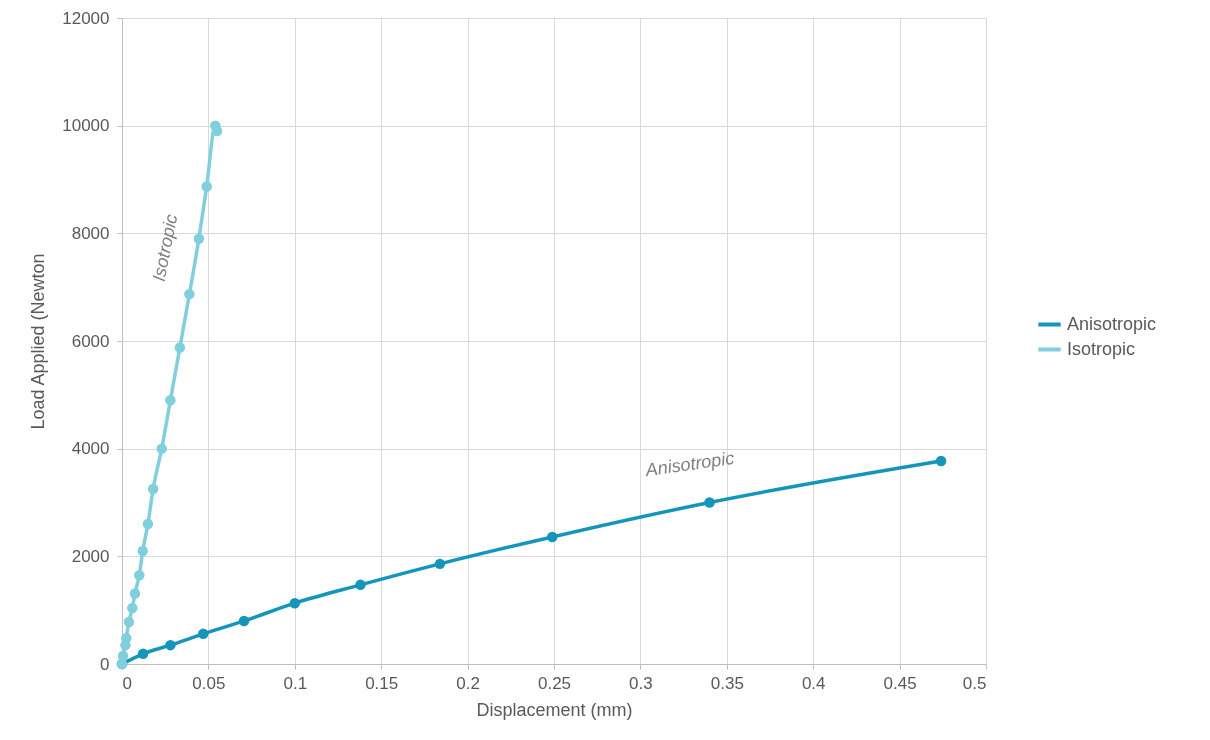 The width and height of the screenshot is (1210, 740). Describe the element at coordinates (127, 683) in the screenshot. I see `x-tick-label: 0` at that location.